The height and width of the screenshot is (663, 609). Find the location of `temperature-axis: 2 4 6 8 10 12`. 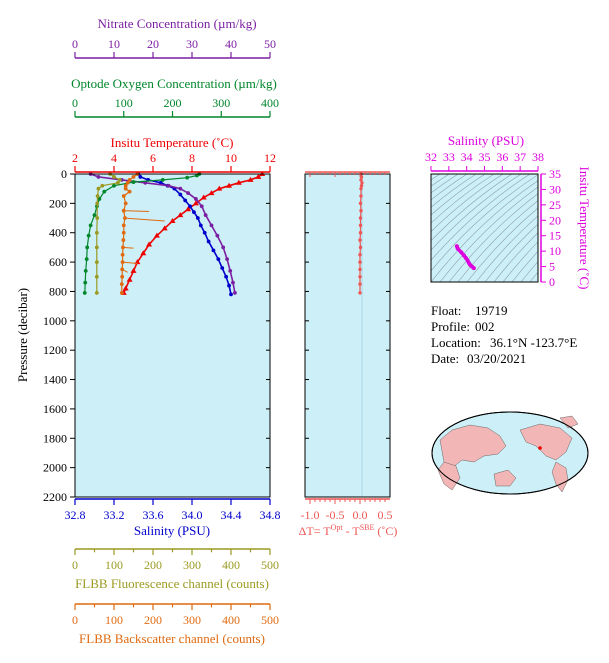

temperature-axis: 2 4 6 8 10 12 is located at coordinates (174, 162).